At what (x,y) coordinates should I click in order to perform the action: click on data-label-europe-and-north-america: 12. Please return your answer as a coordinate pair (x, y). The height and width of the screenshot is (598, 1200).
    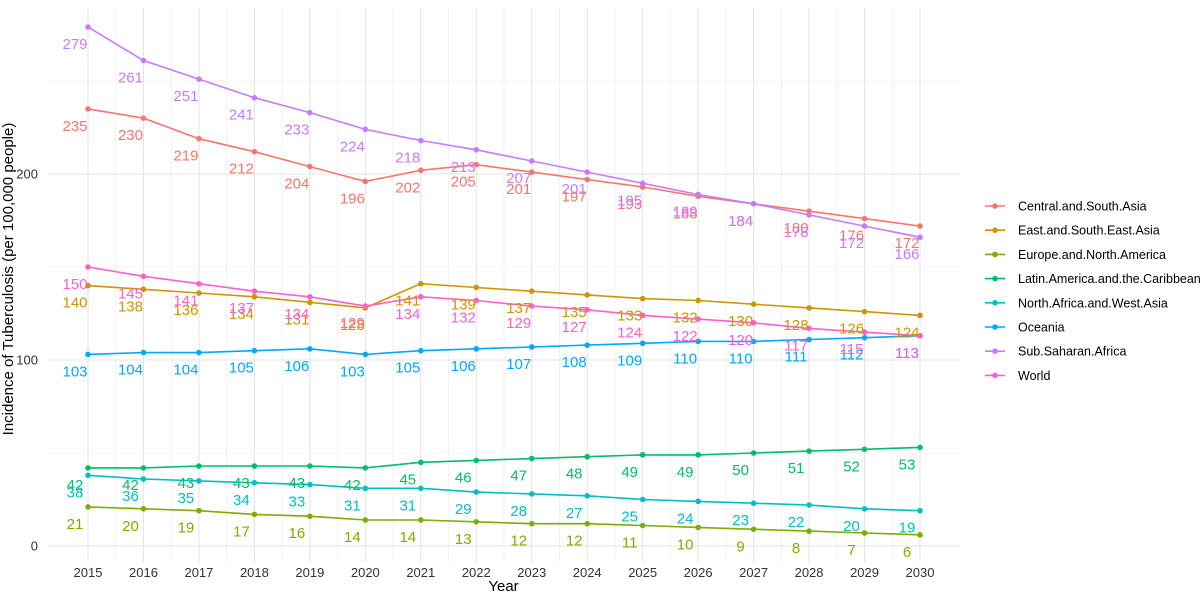
    Looking at the image, I should click on (518, 541).